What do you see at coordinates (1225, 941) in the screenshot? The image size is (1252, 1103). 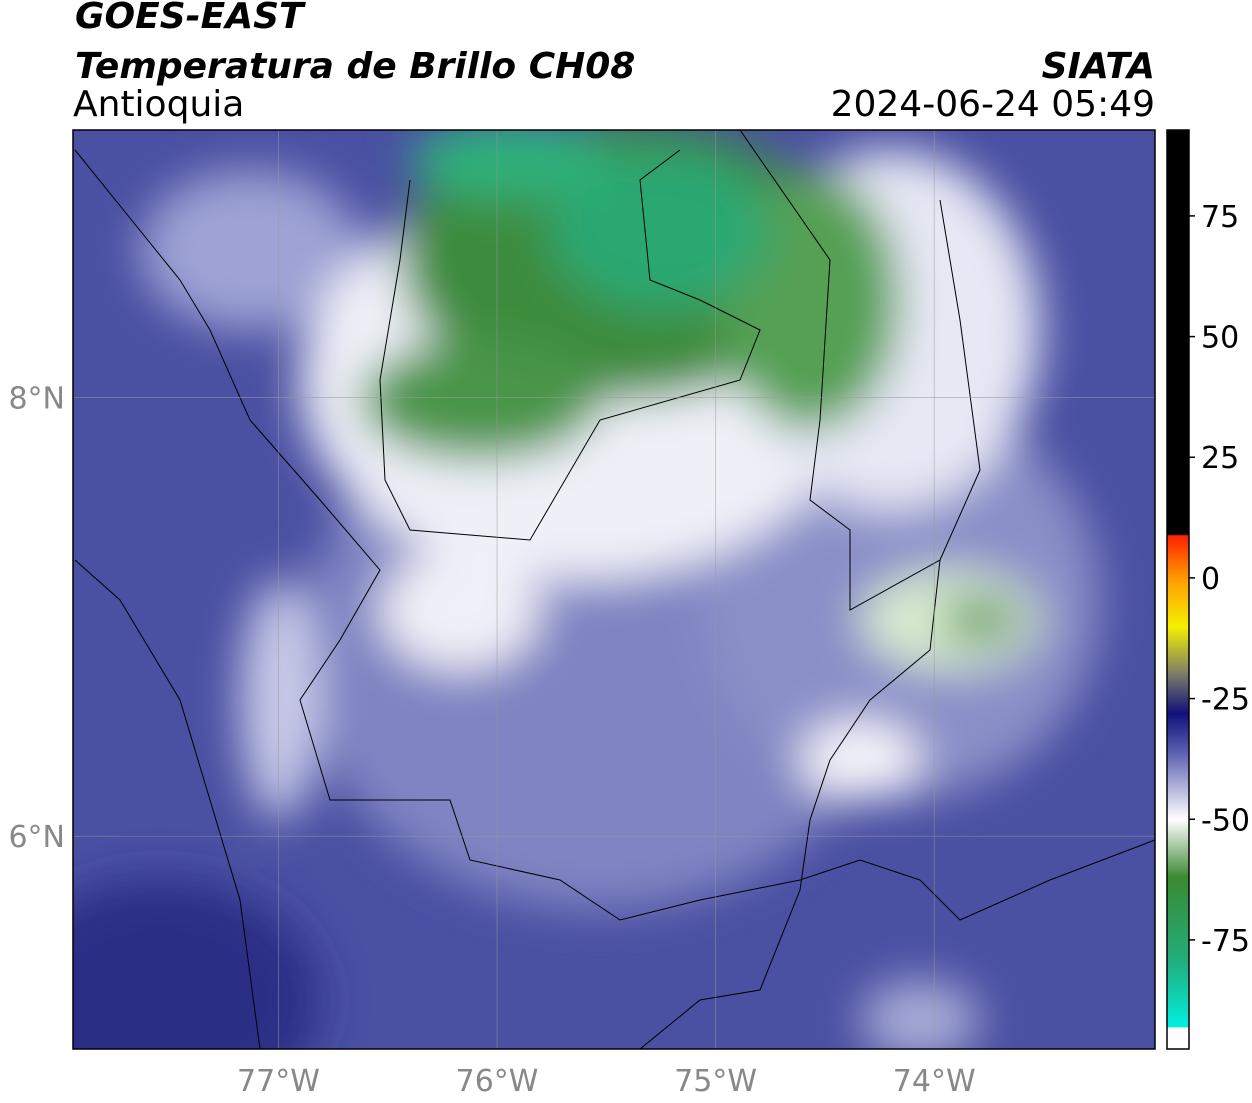 I see `colorbar-tick-label: -75` at bounding box center [1225, 941].